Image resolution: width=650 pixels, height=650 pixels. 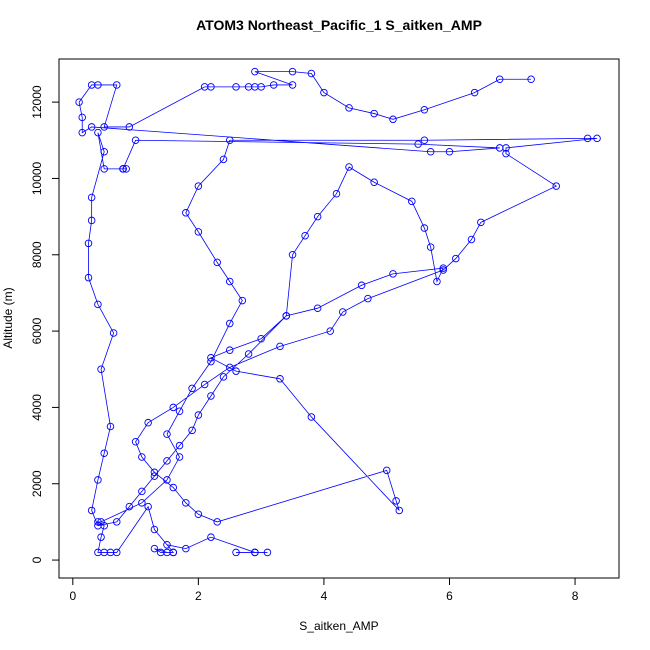 I want to click on x-tick-label: 4, so click(x=324, y=596).